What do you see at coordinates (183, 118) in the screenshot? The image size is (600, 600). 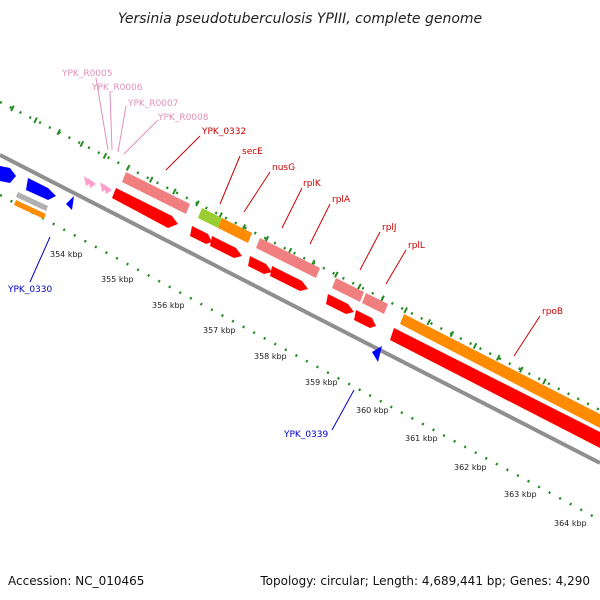 I see `gene-label-ypk-r0008: YPK_R0008` at bounding box center [183, 118].